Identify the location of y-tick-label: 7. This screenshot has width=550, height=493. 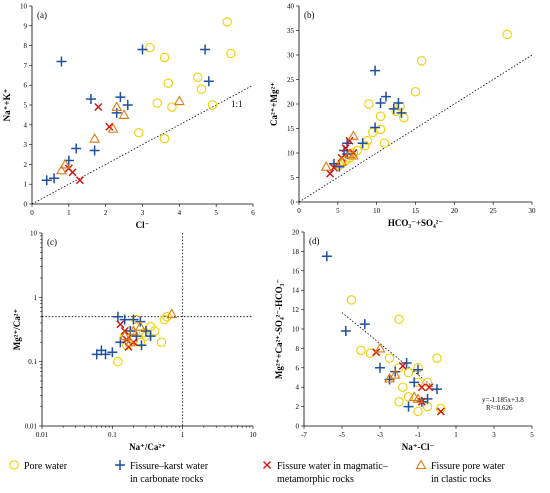
(26, 66).